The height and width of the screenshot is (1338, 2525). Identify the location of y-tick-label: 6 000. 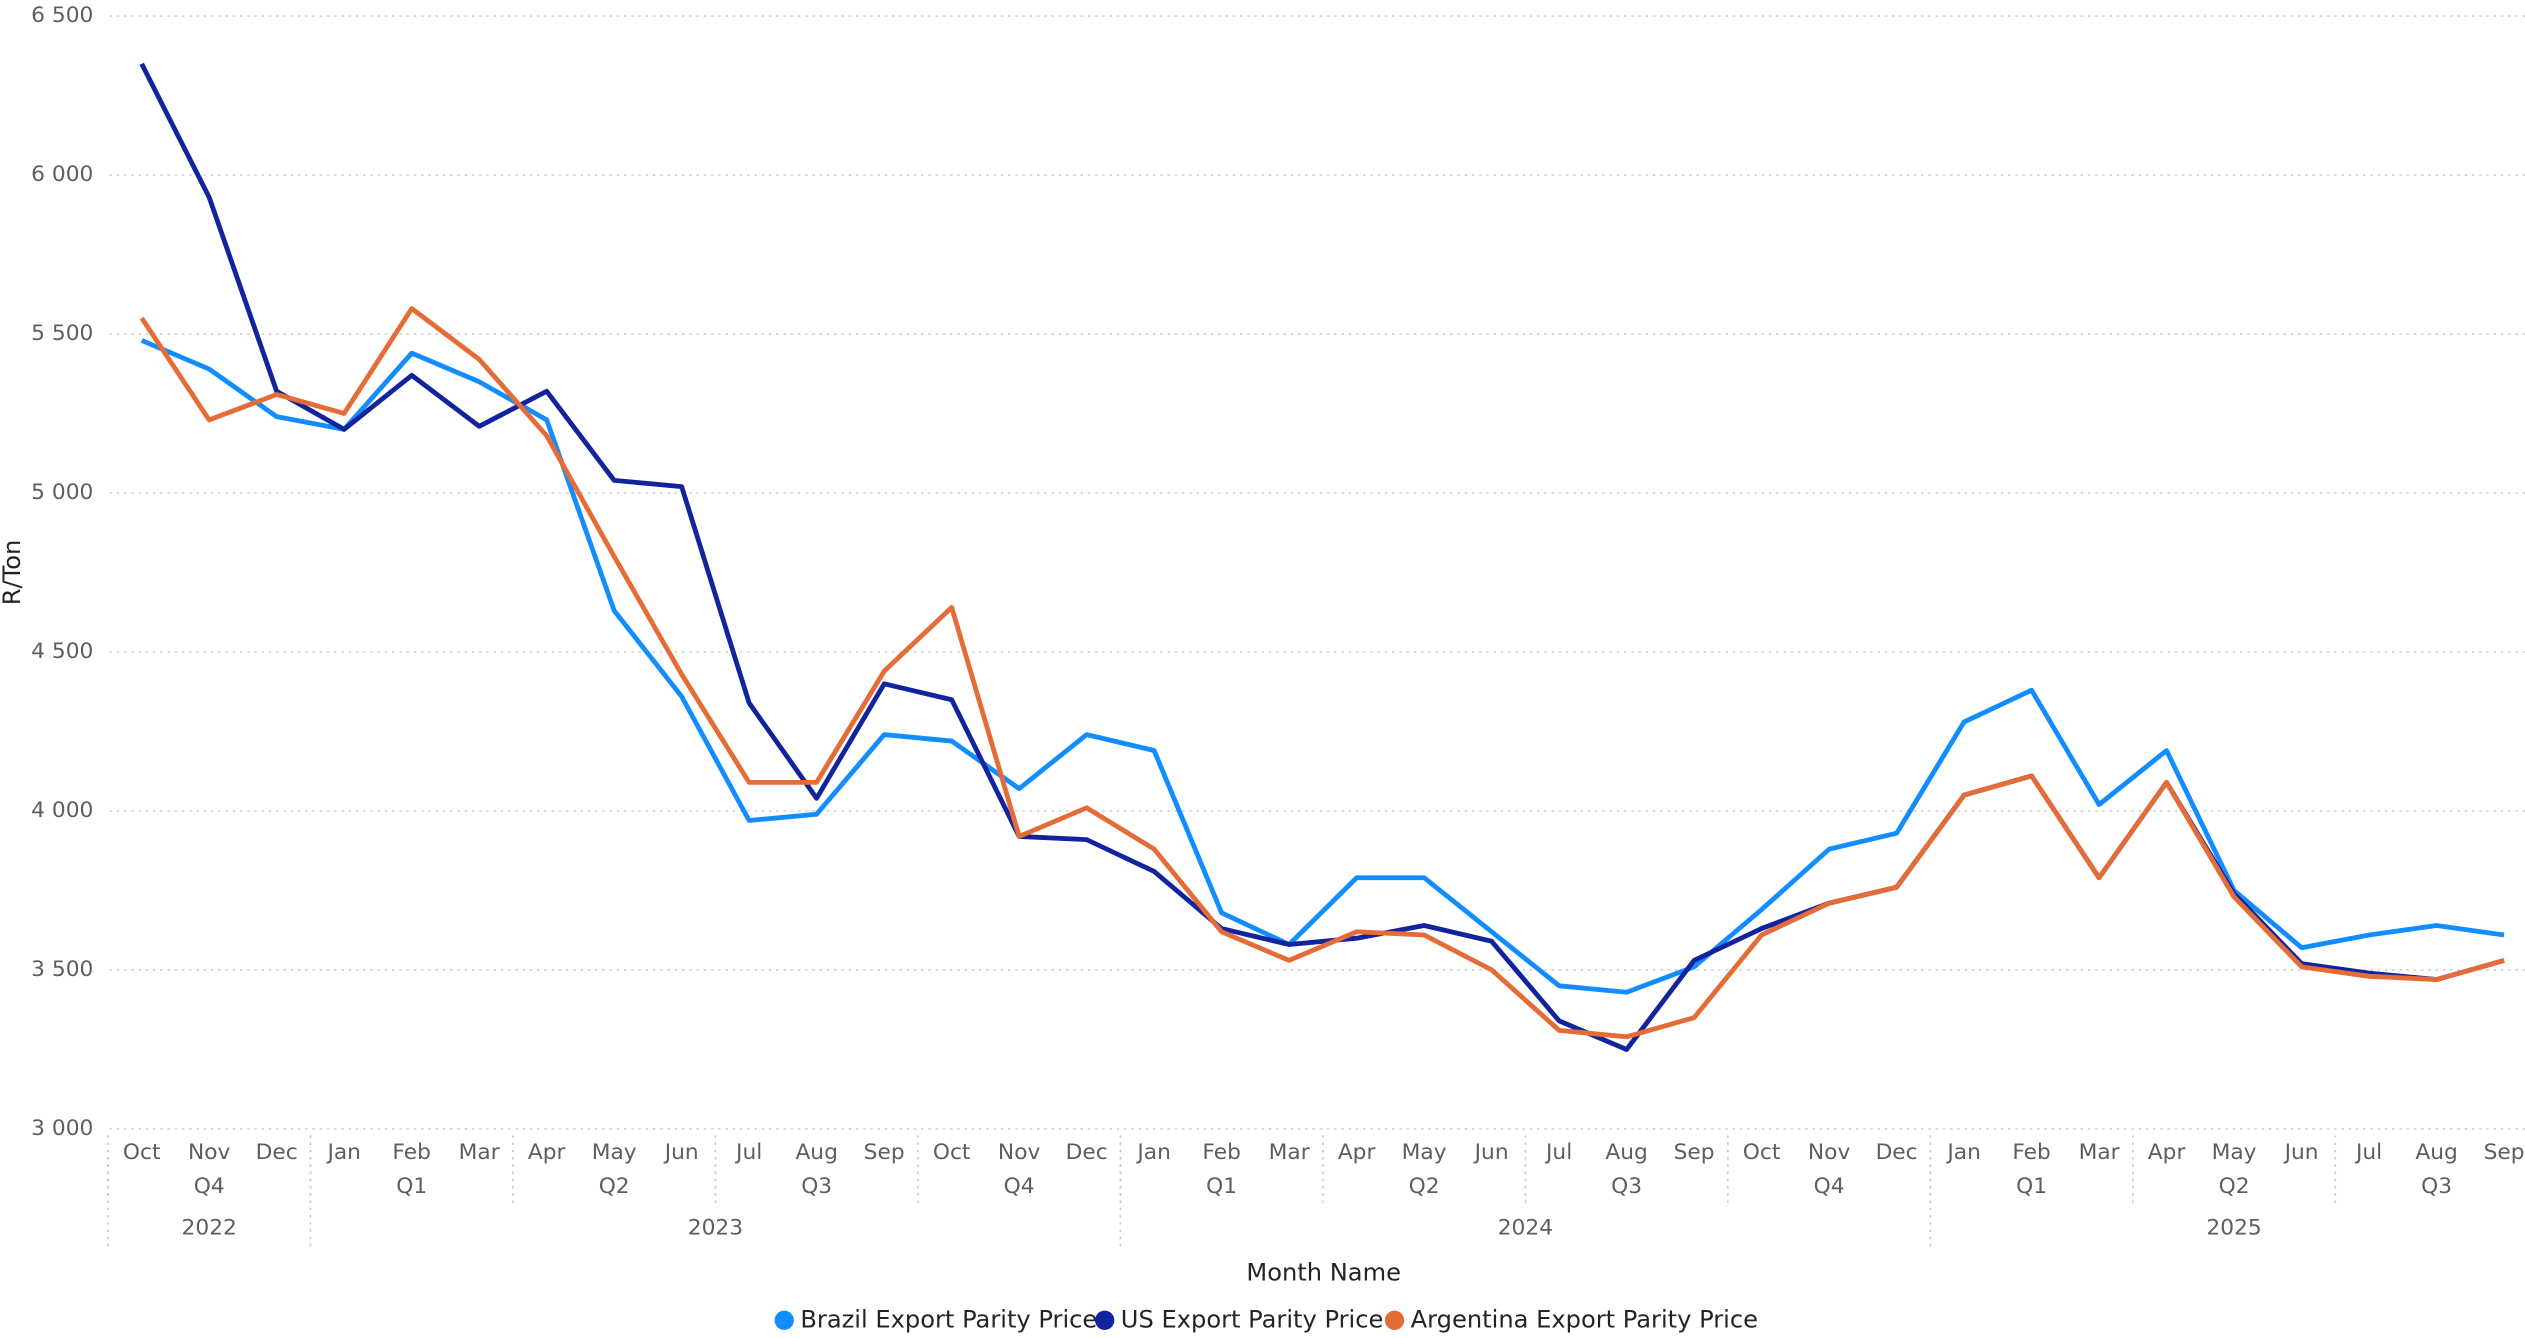
(62, 174).